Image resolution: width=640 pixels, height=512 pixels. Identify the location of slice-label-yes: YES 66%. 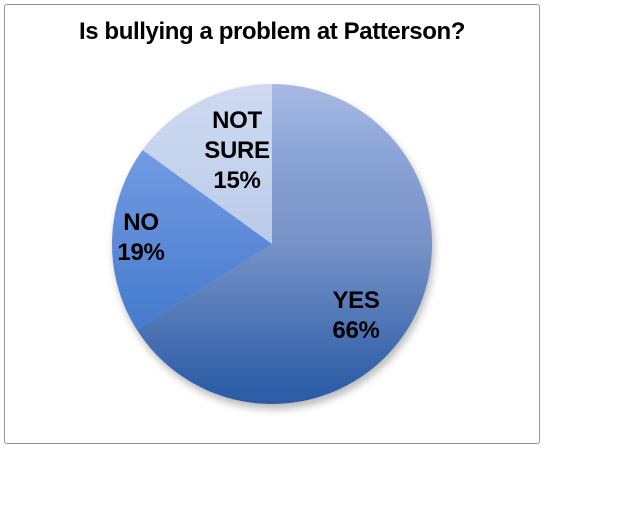
(356, 316).